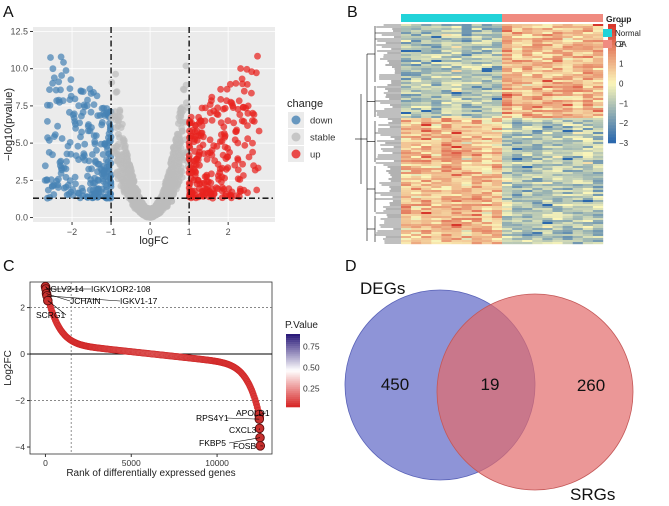 This screenshot has height=506, width=669. Describe the element at coordinates (150, 473) in the screenshot. I see `rank-x-axis-label: Rank of differentially expressed genes` at that location.